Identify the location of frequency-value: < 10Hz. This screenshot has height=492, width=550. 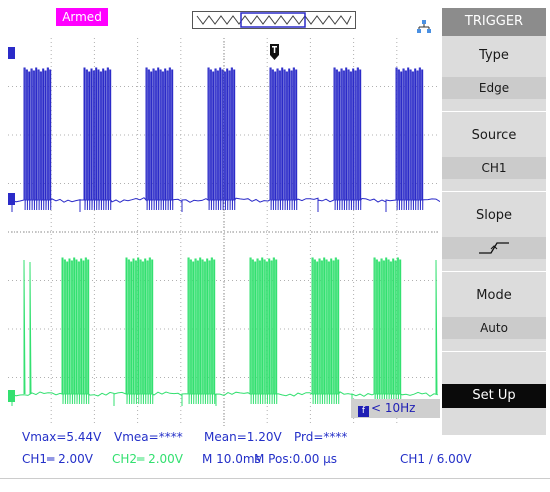
(393, 408).